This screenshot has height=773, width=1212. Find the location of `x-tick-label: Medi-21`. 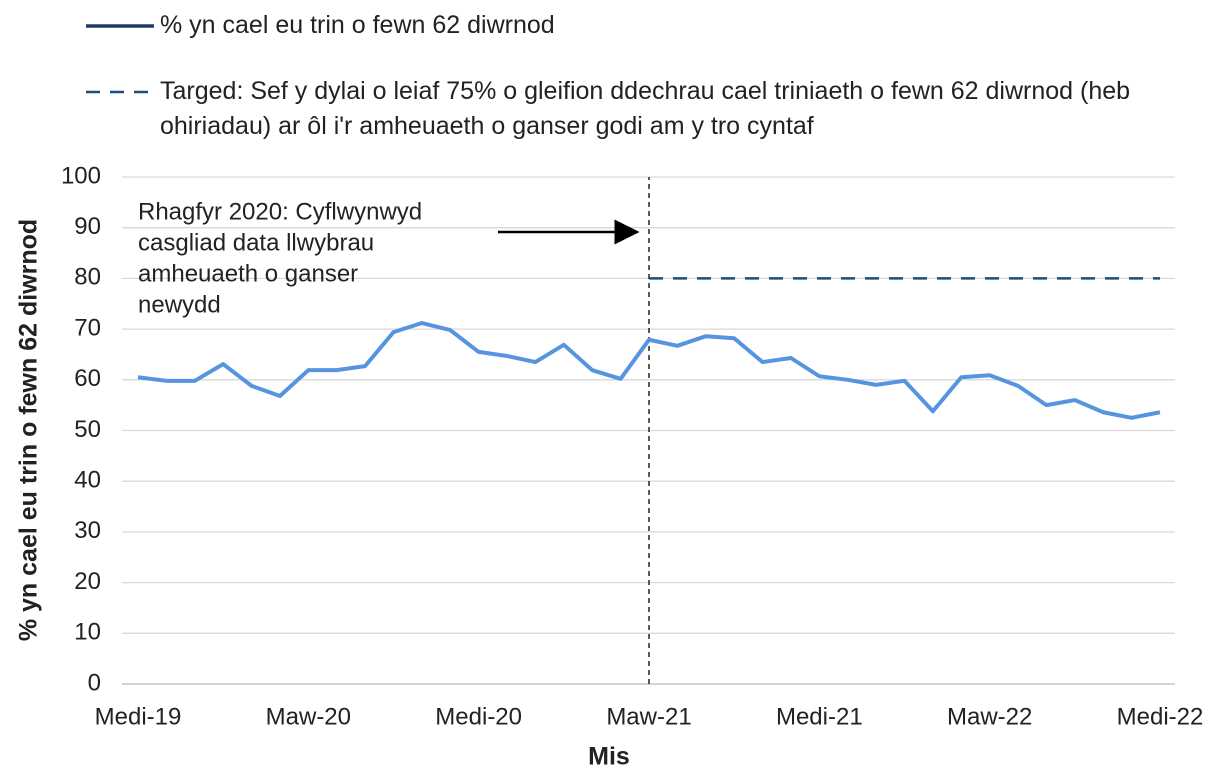

x-tick-label: Medi-21 is located at coordinates (819, 716).